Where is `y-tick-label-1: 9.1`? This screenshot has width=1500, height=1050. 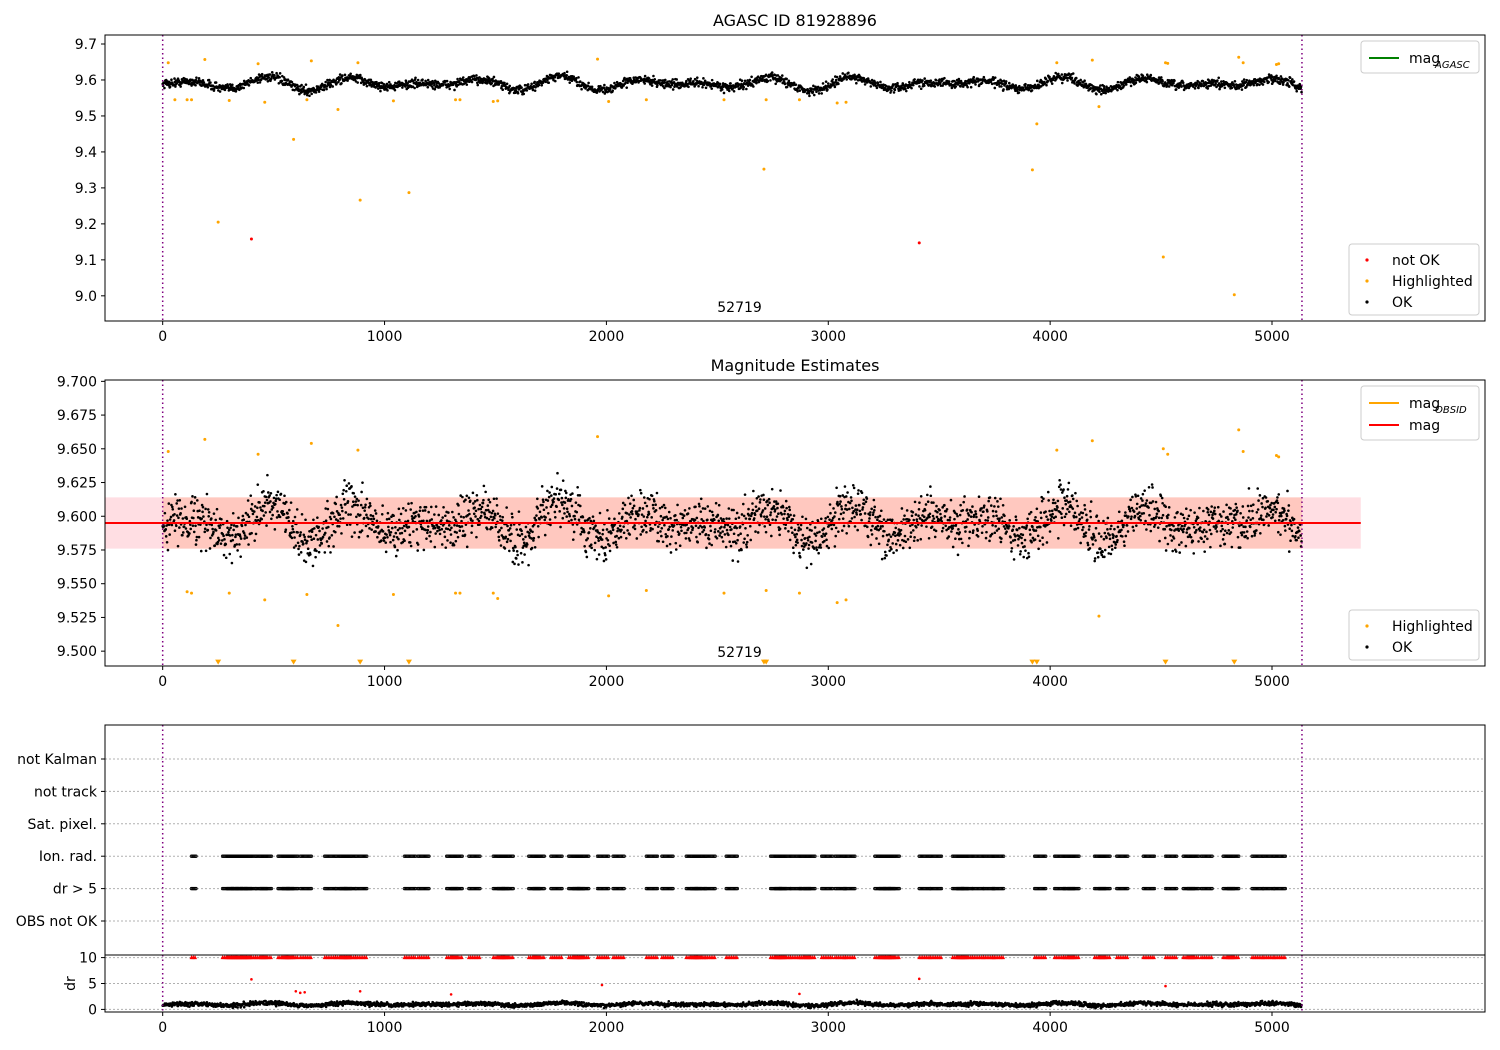 y-tick-label-1: 9.1 is located at coordinates (86, 261).